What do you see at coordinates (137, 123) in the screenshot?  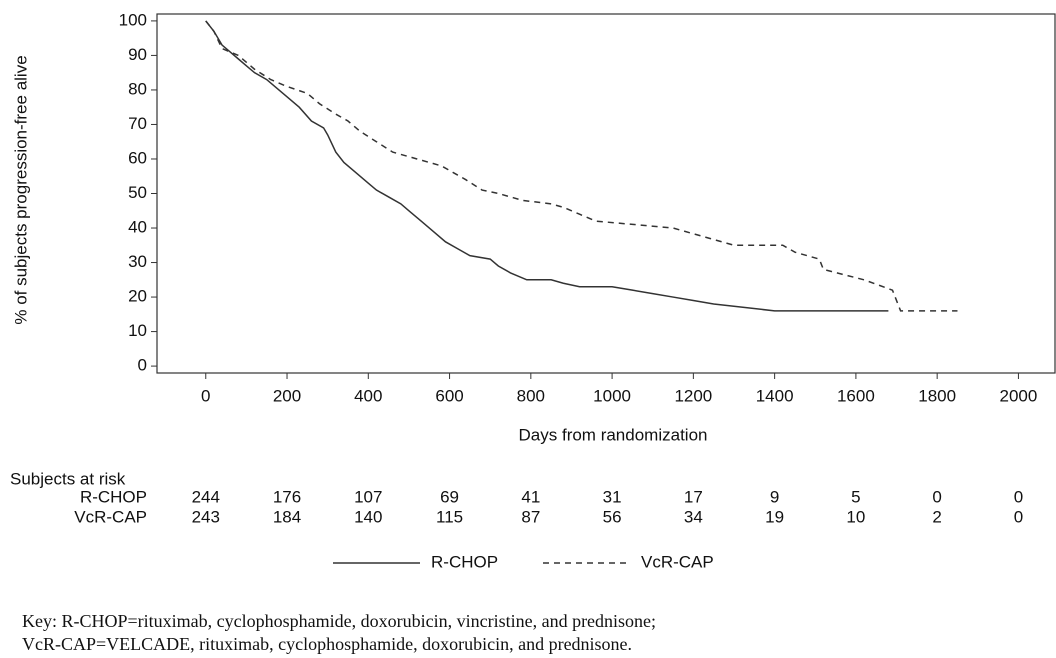 I see `y-tick-label: 70` at bounding box center [137, 123].